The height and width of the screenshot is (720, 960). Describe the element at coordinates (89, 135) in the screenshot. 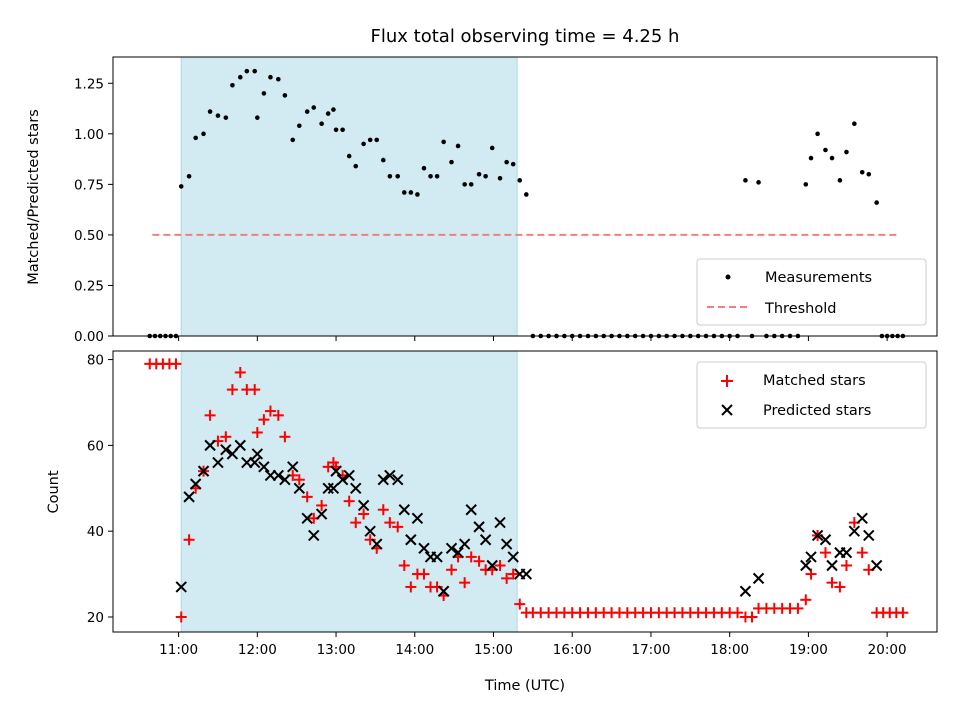

I see `top-y-tick-label: 1.00` at that location.